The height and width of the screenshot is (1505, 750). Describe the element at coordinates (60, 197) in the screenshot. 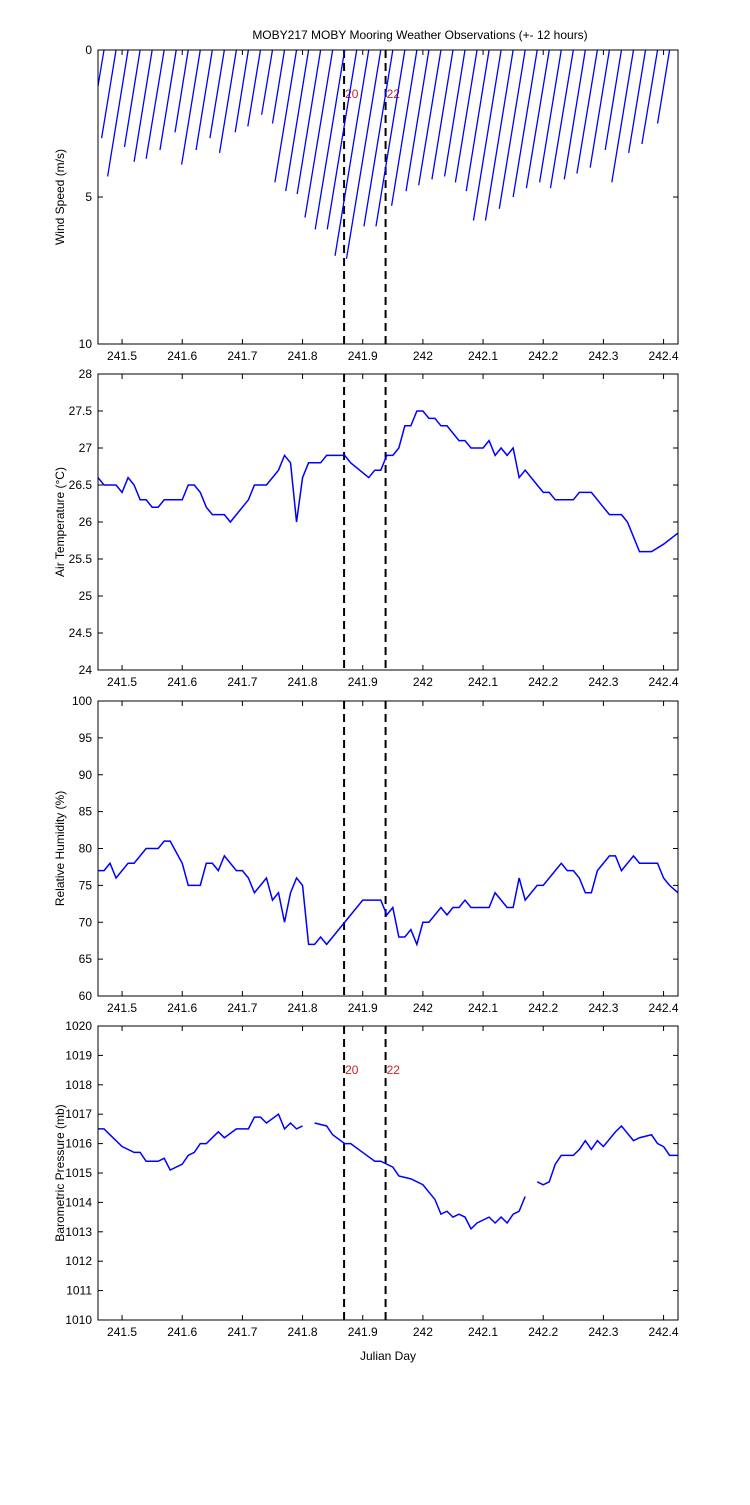

I see `y-axis-label: Wind Speed (m/s)` at that location.